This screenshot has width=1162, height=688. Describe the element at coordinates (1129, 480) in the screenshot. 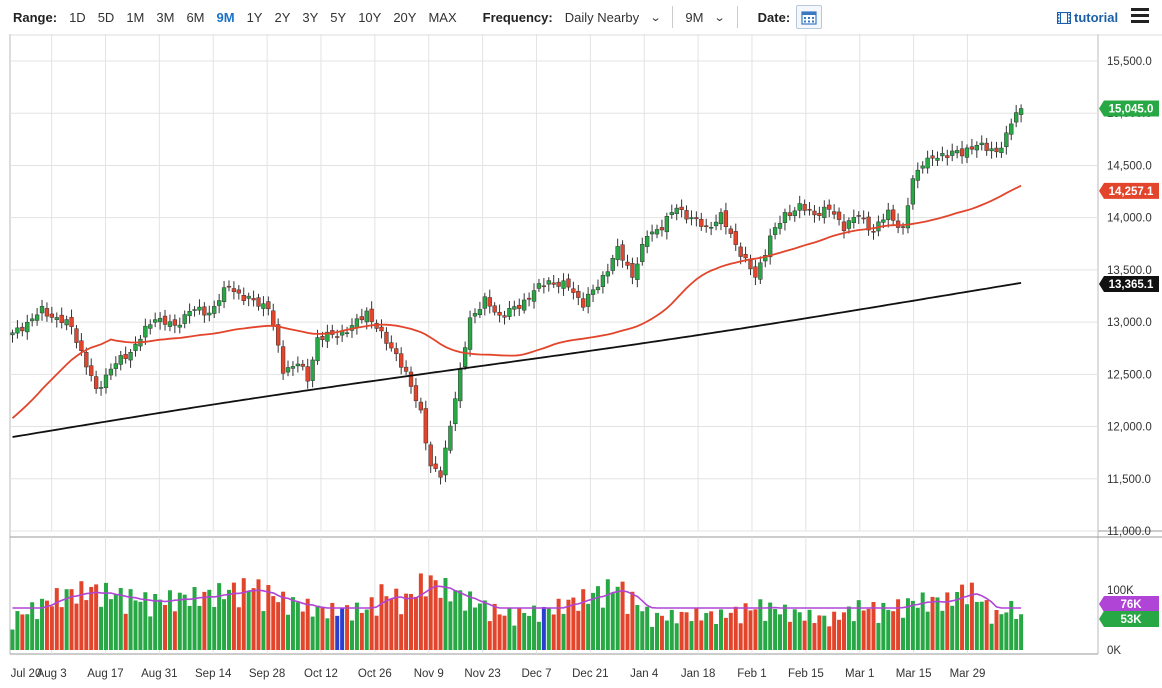

I see `price-tick-label: 11,500.0` at that location.